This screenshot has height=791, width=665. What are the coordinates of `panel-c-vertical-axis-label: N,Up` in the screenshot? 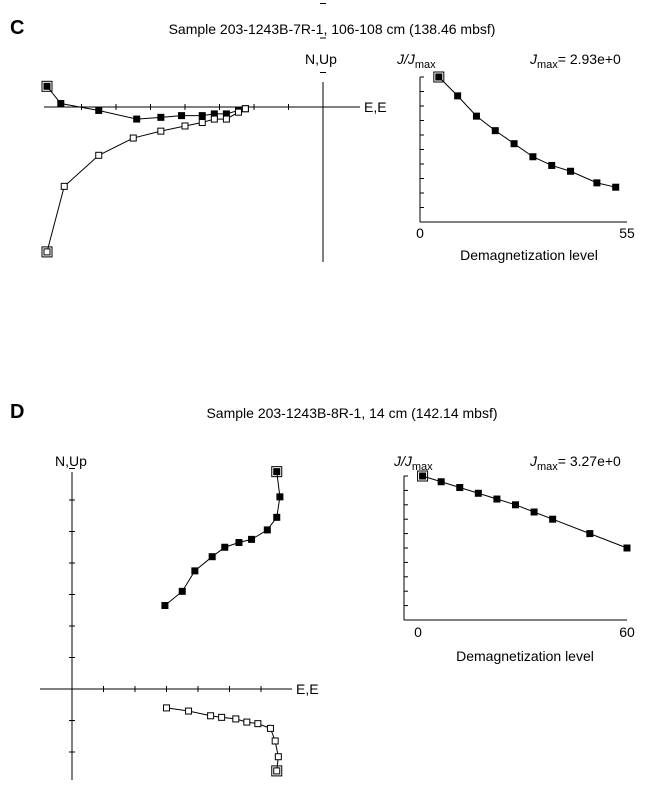 It's located at (321, 59).